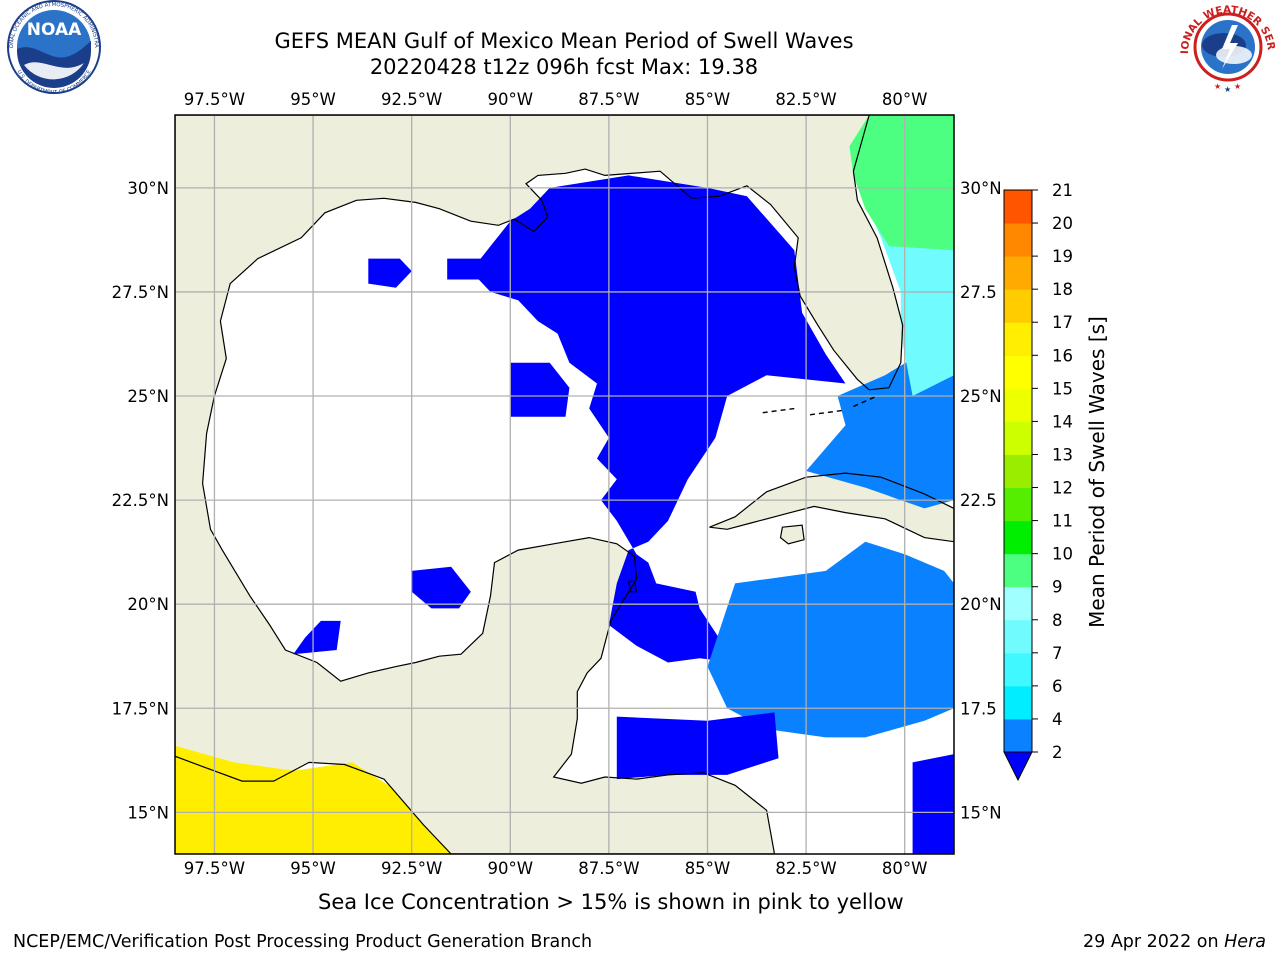 This screenshot has width=1280, height=960. Describe the element at coordinates (1062, 454) in the screenshot. I see `colorbar-tick-label: 13` at that location.